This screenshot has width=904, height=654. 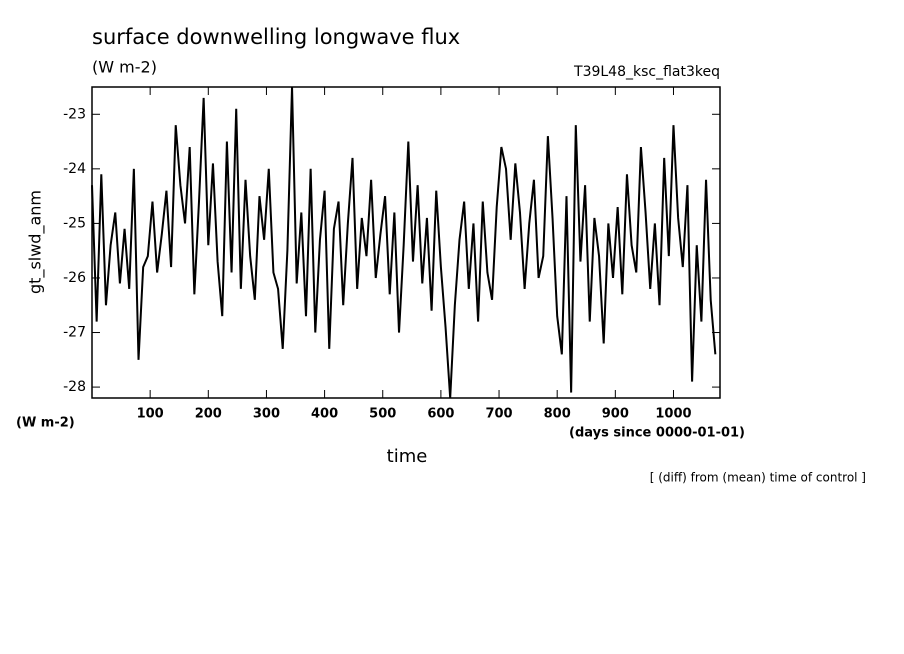 What do you see at coordinates (673, 414) in the screenshot?
I see `x-tick-label: 1000` at bounding box center [673, 414].